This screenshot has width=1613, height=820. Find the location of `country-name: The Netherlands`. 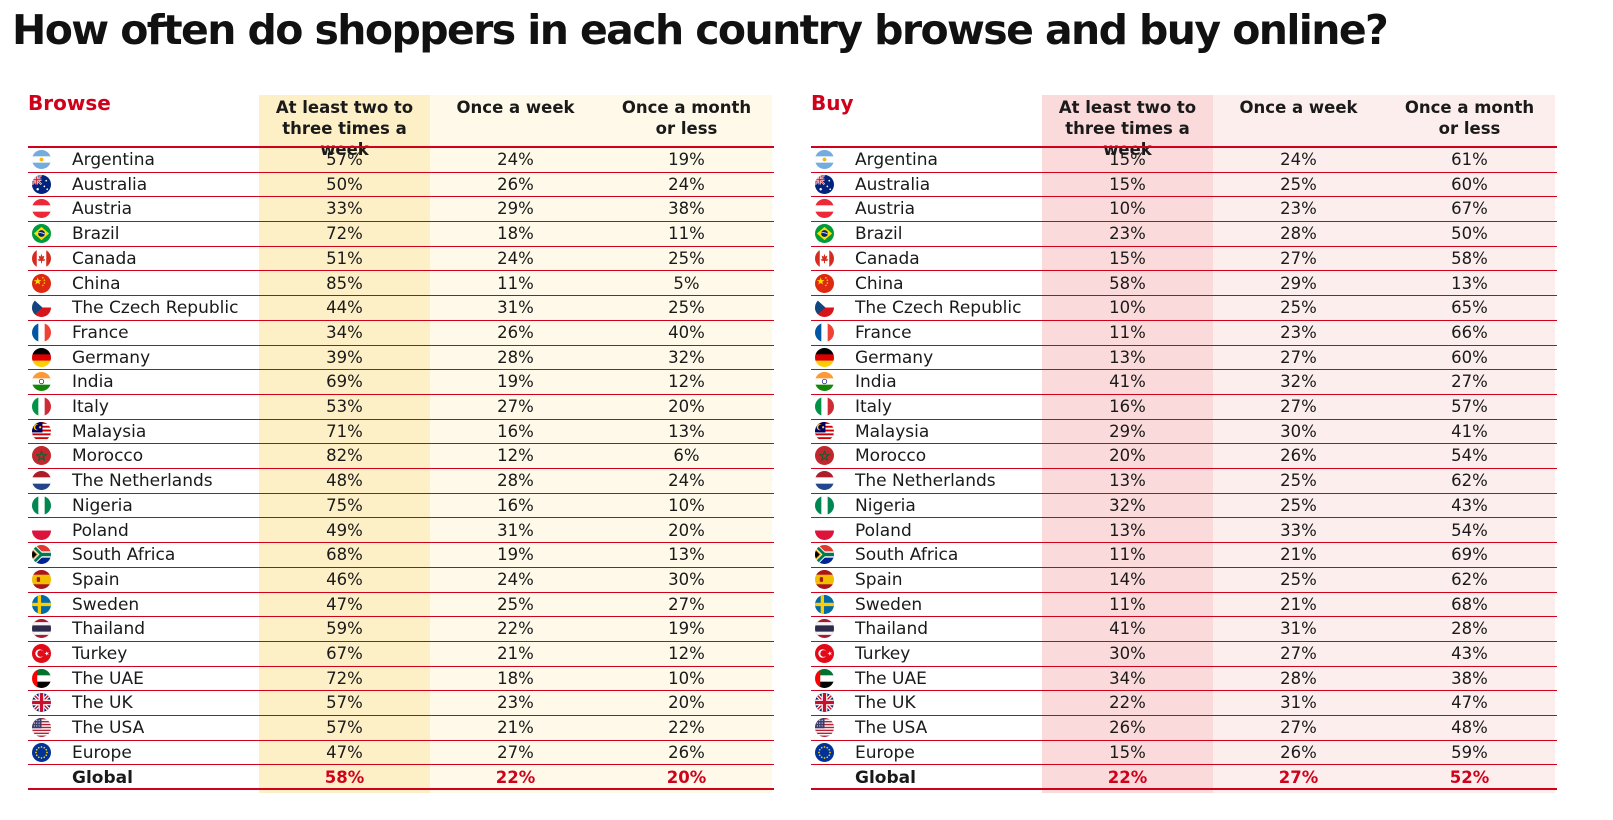

country-name: The Netherlands is located at coordinates (925, 481).